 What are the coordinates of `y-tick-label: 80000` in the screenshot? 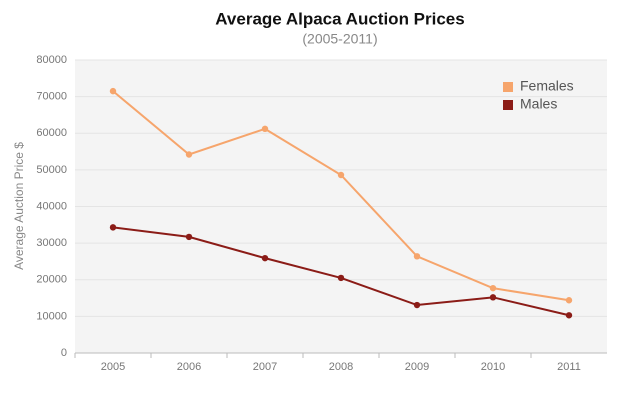 It's located at (51, 60).